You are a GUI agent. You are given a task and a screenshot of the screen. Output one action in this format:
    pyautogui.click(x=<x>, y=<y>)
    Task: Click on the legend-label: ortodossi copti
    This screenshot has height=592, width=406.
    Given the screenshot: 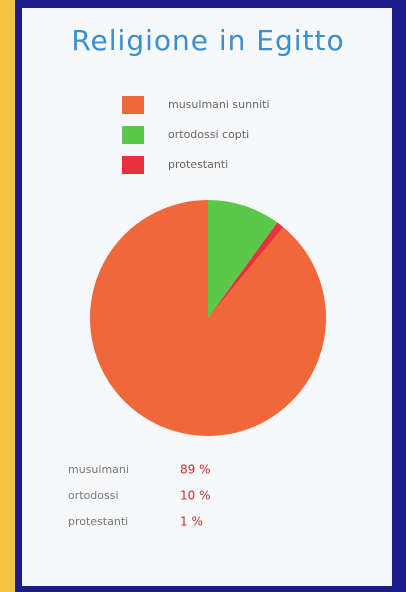 What is the action you would take?
    pyautogui.click(x=208, y=134)
    